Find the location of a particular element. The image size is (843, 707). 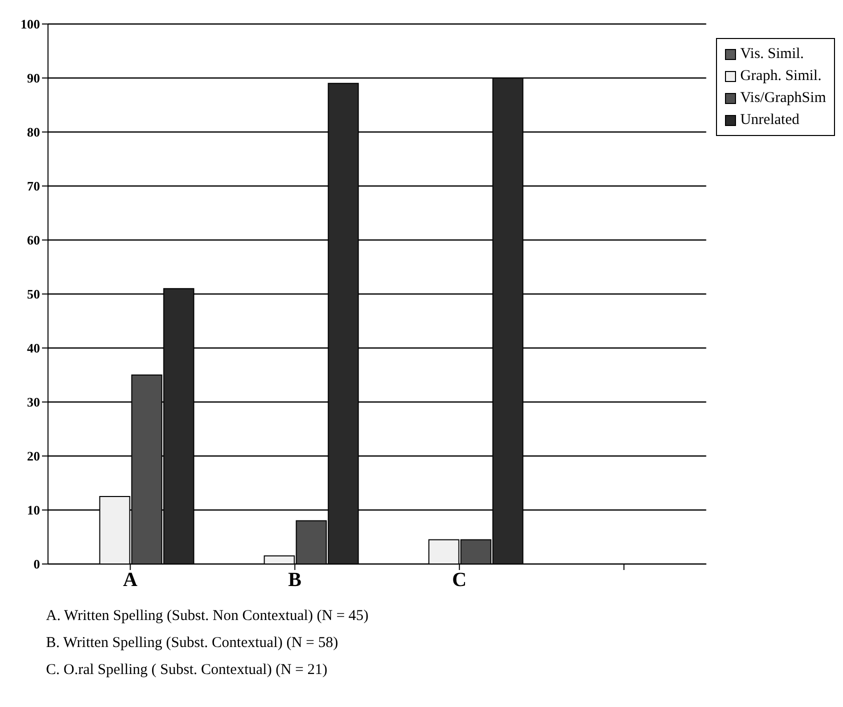

text: C. O.ral Spelling ( Subst. Contextual) (N = 21) is located at coordinates (187, 670).